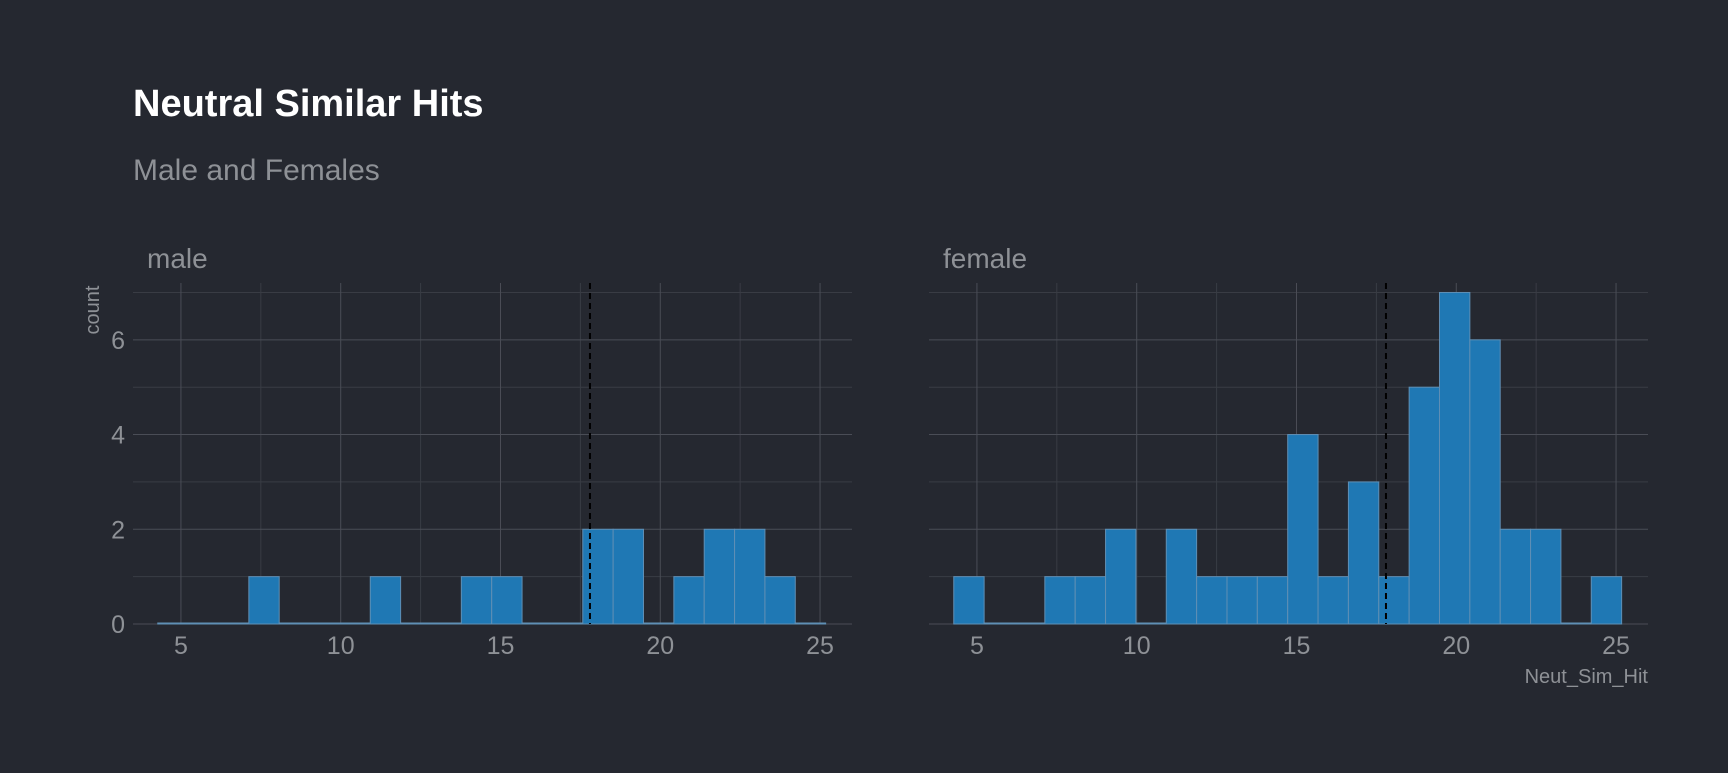  I want to click on chart-subtitle: Male and Females, so click(256, 170).